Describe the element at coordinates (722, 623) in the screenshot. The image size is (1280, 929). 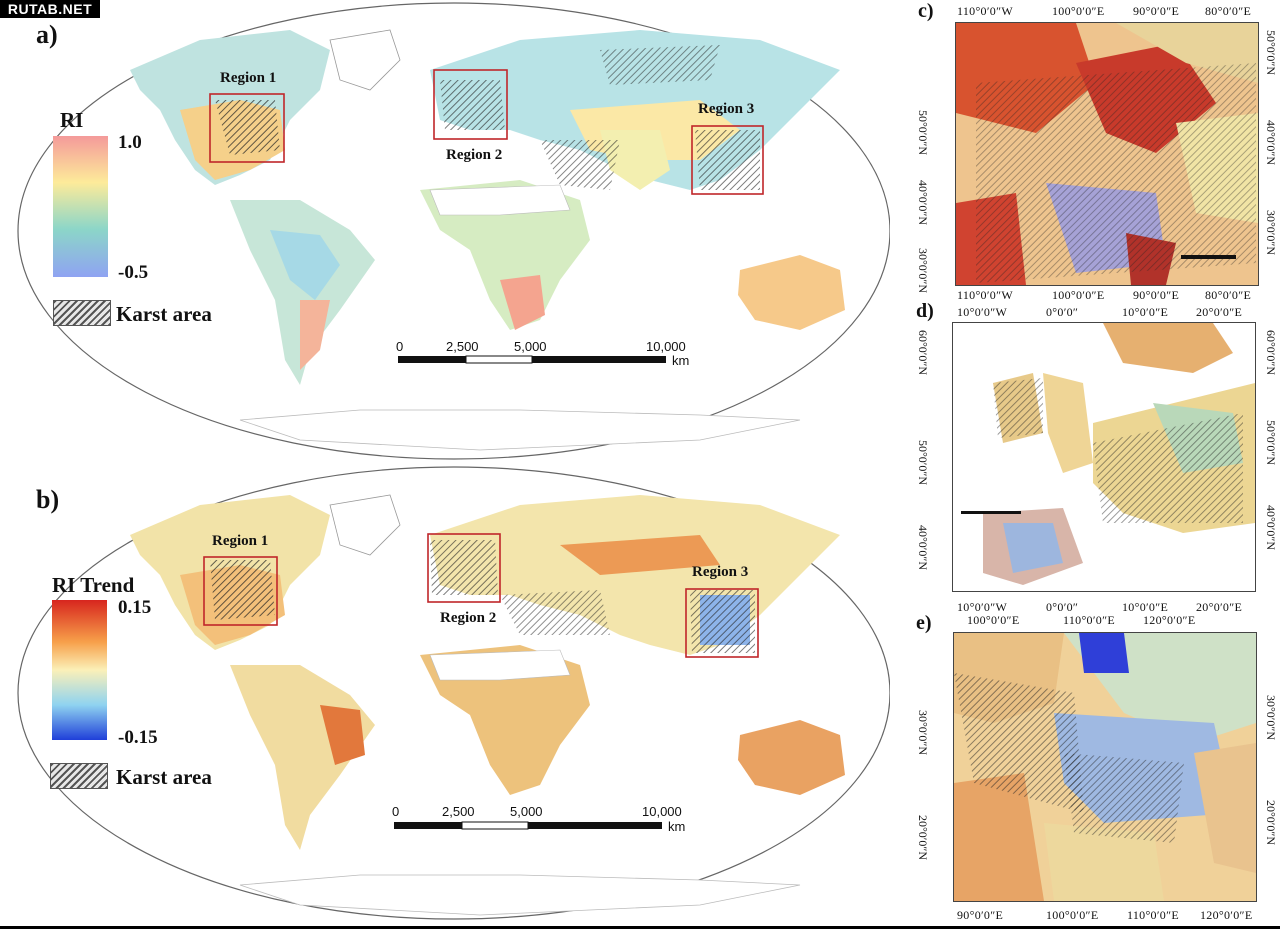
I see `region-3-box-b` at that location.